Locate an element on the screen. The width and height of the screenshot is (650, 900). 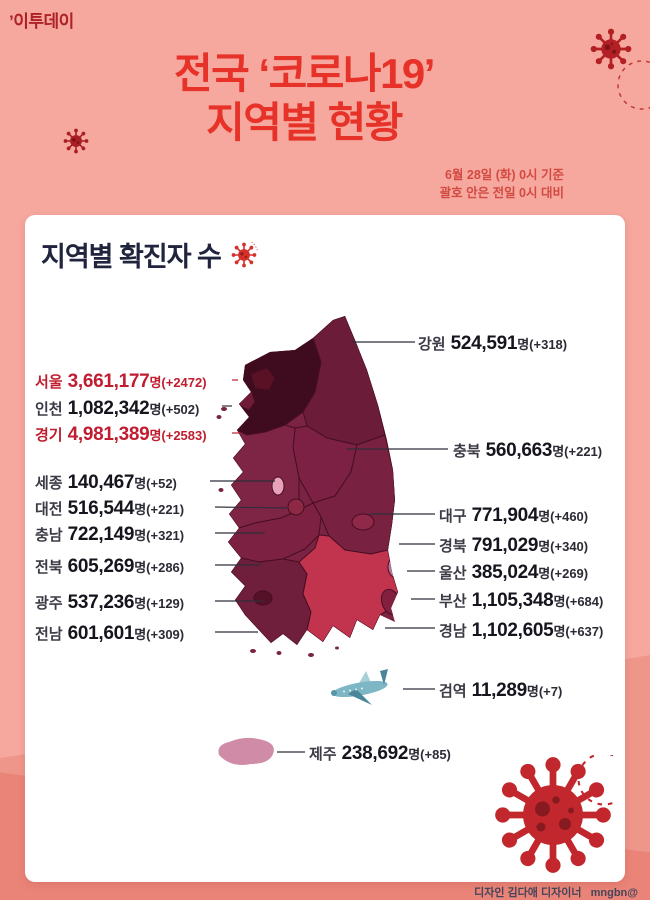
region-name: 대전 is located at coordinates (49, 509).